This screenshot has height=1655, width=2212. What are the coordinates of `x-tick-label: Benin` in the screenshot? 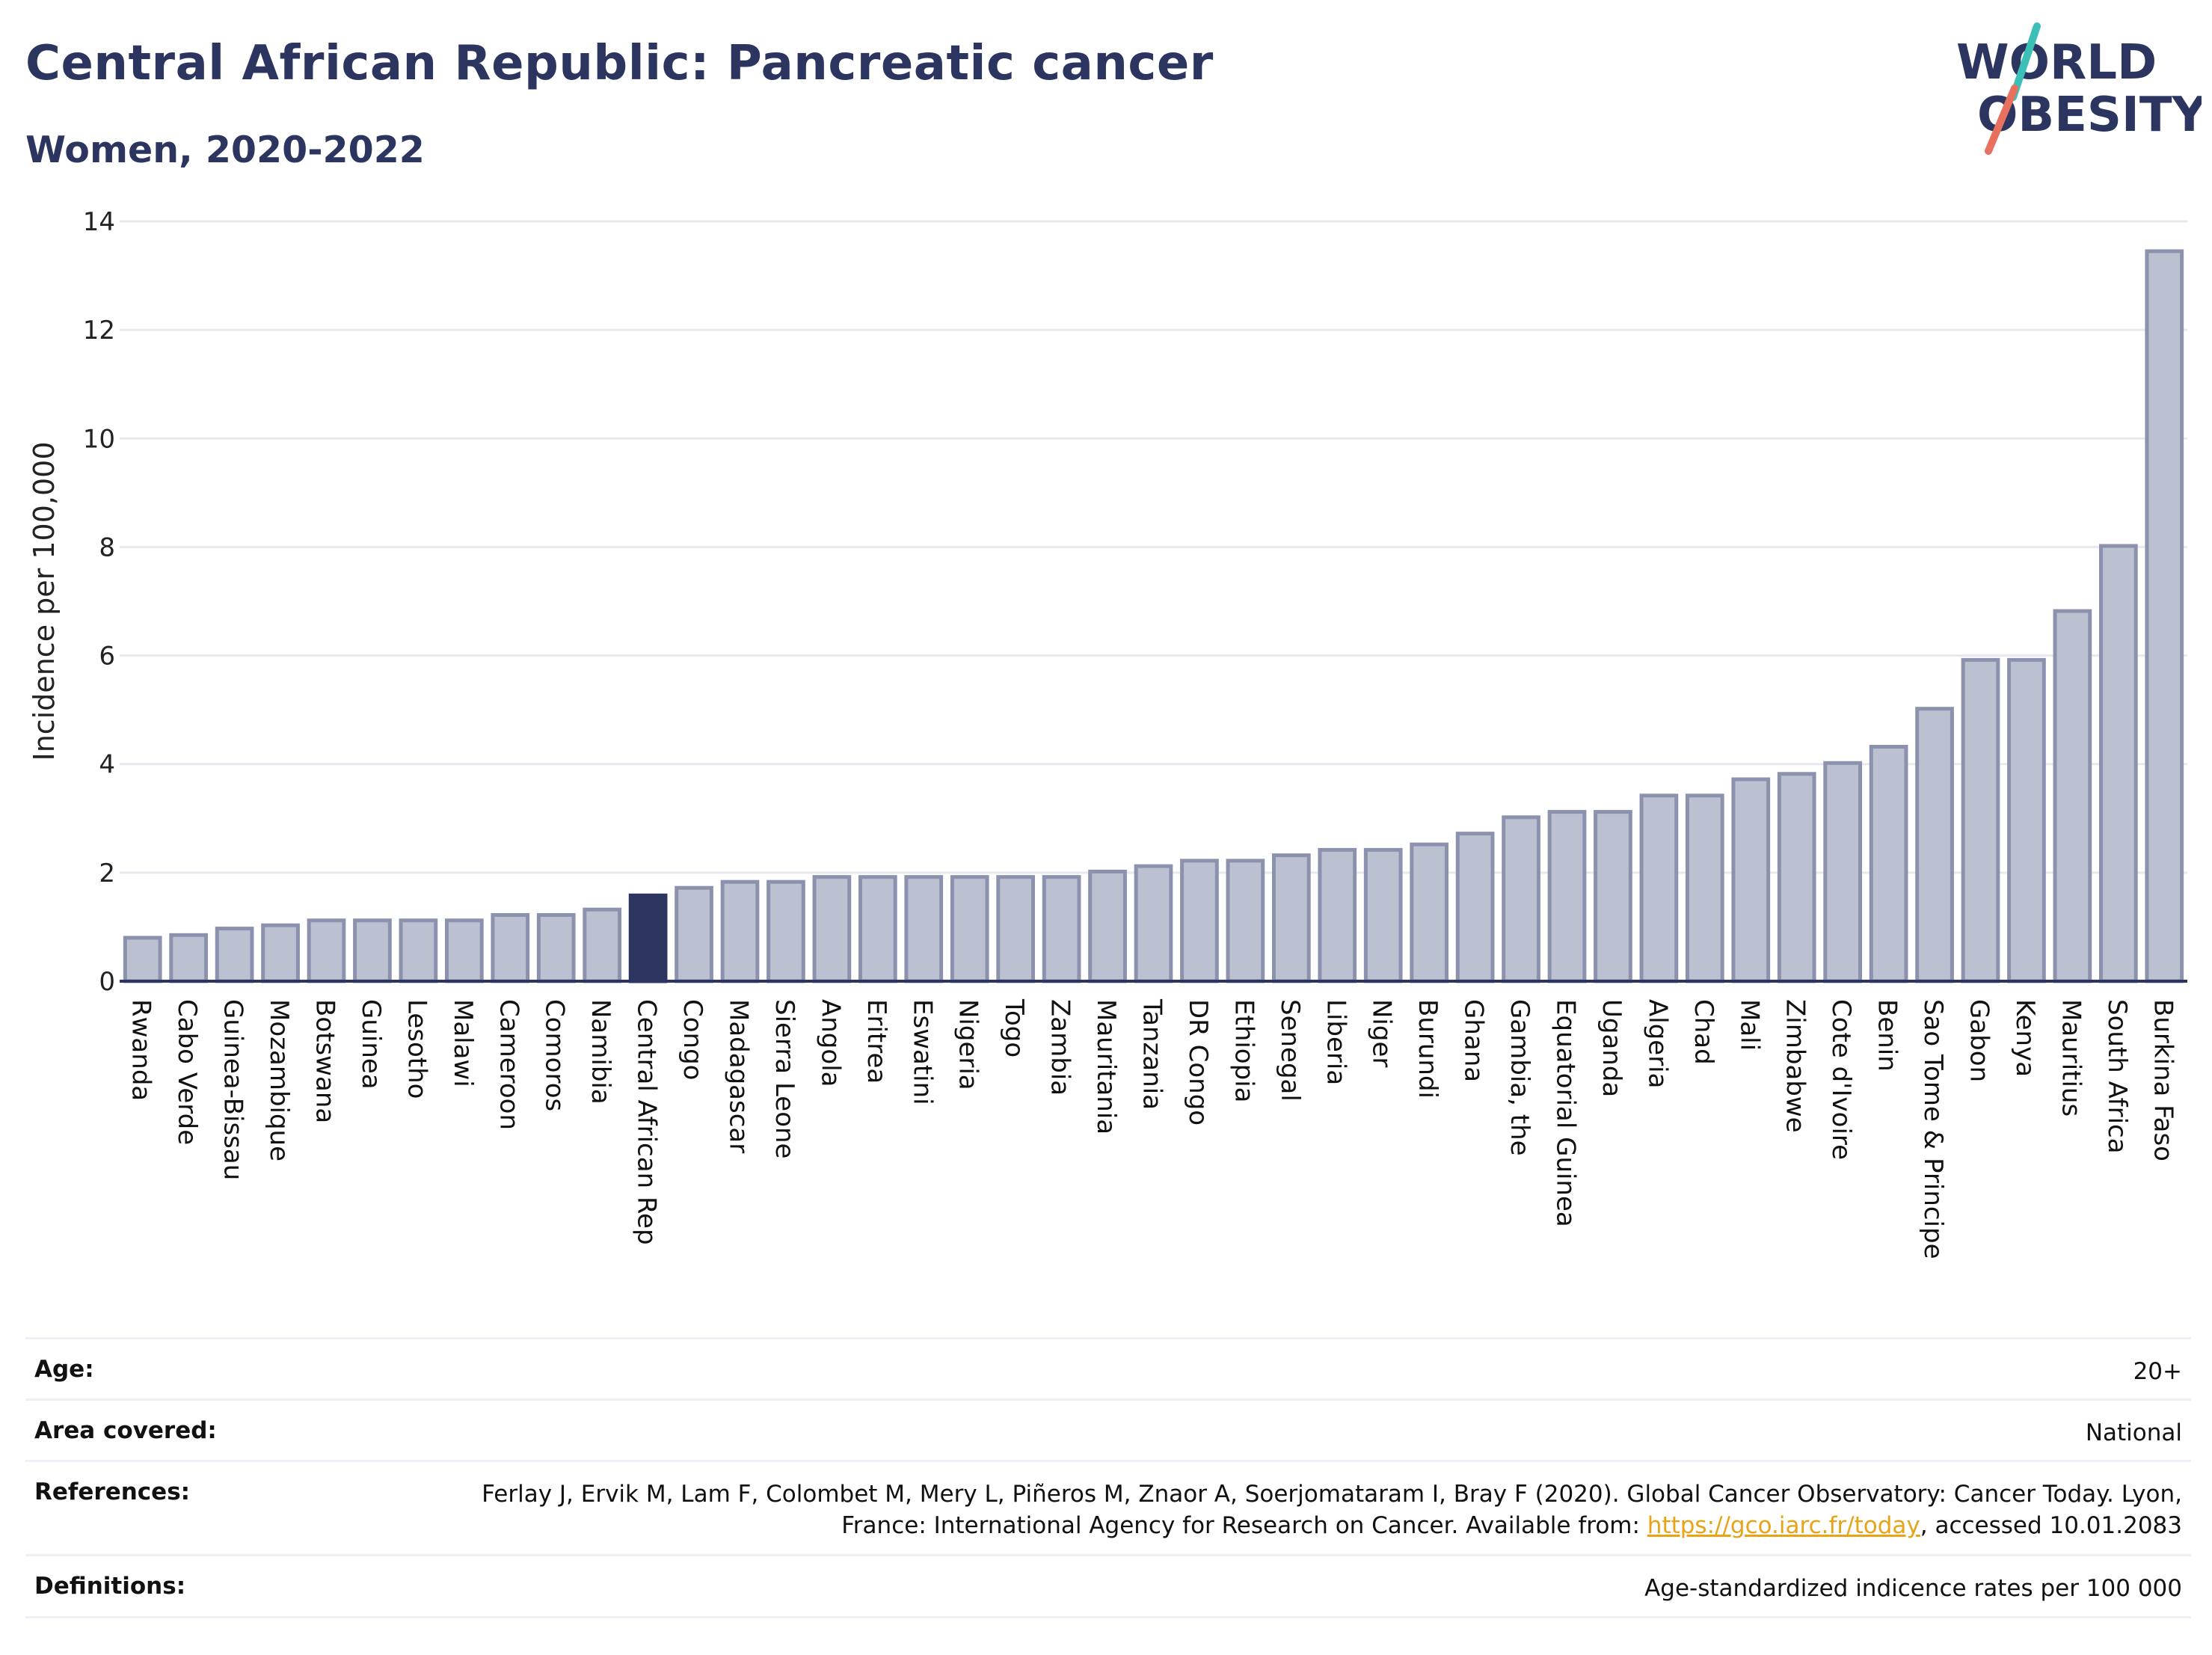 It's located at (1887, 1035).